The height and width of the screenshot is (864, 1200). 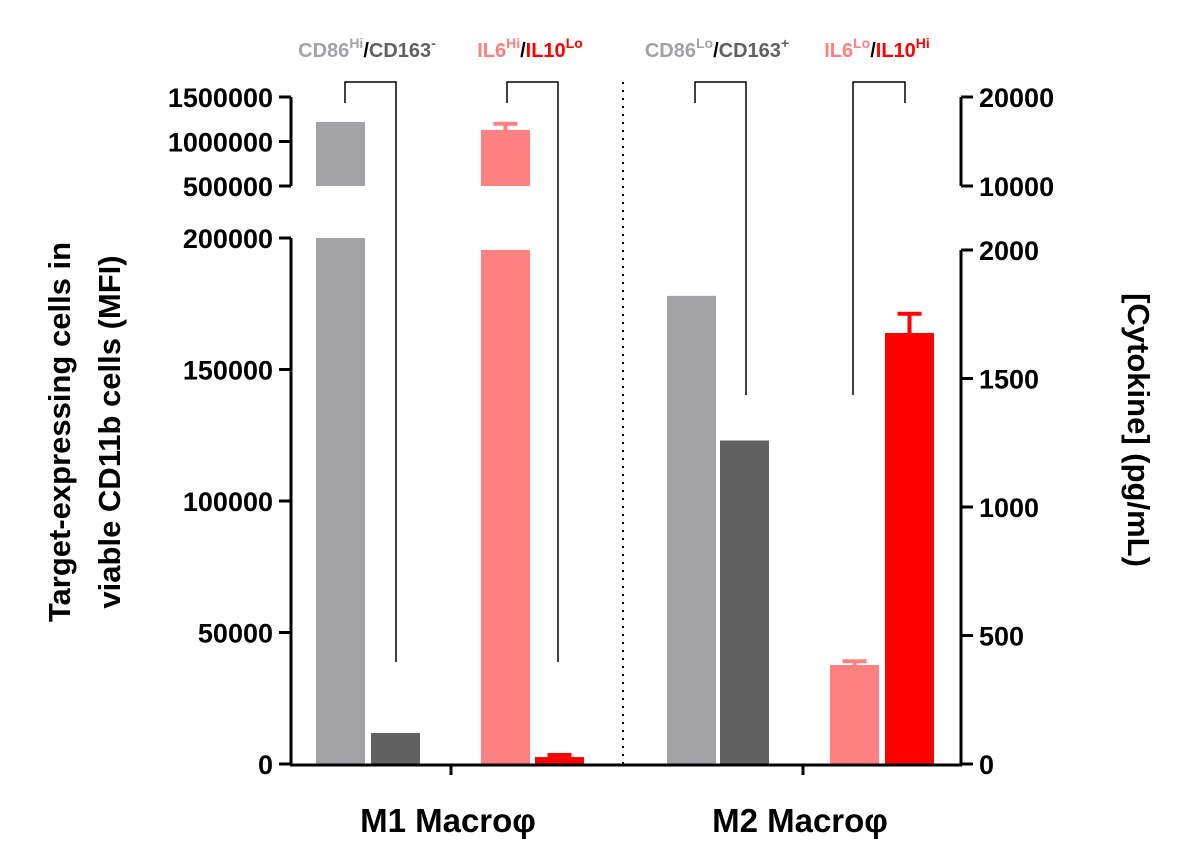 What do you see at coordinates (1009, 508) in the screenshot?
I see `right-tick-label: 1000` at bounding box center [1009, 508].